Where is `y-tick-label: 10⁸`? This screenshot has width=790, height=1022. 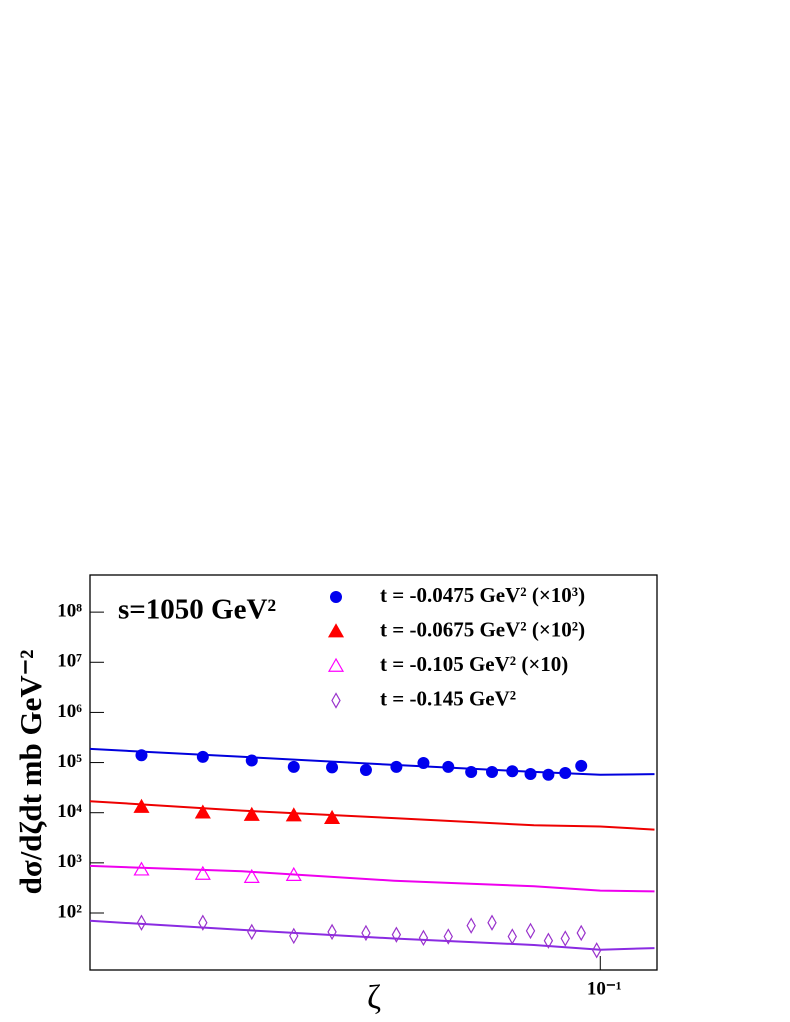
y-tick-label: 10⁸ is located at coordinates (69, 610).